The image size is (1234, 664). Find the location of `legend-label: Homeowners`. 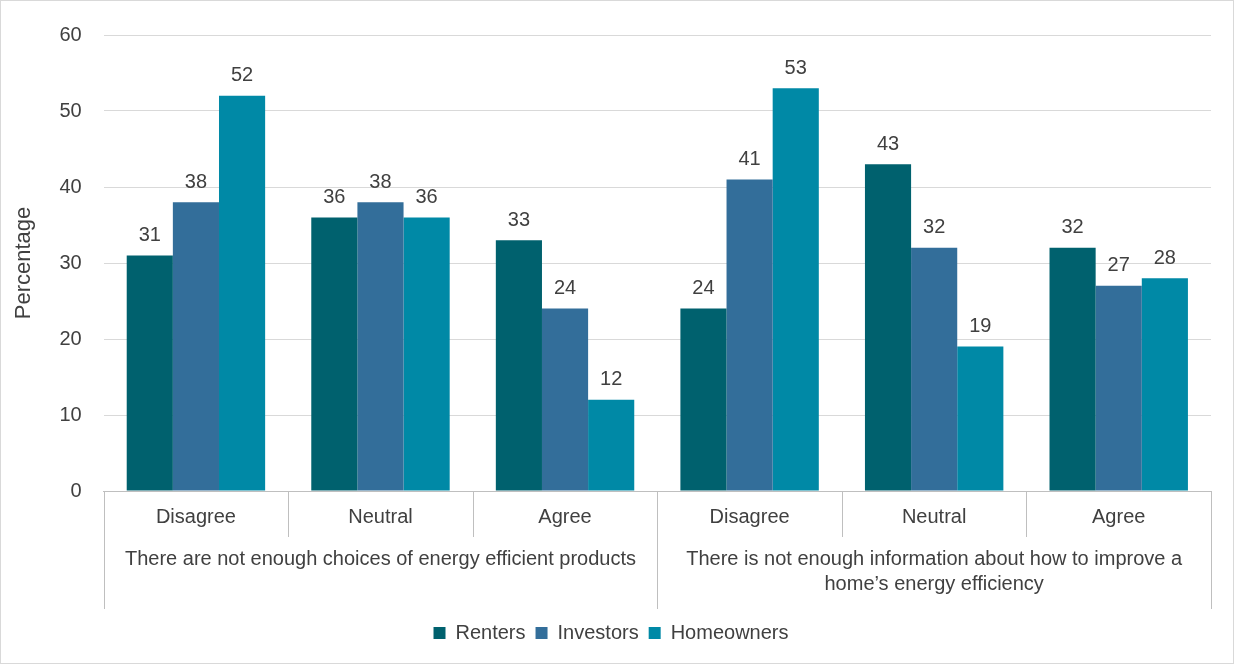

legend-label: Homeowners is located at coordinates (729, 631).